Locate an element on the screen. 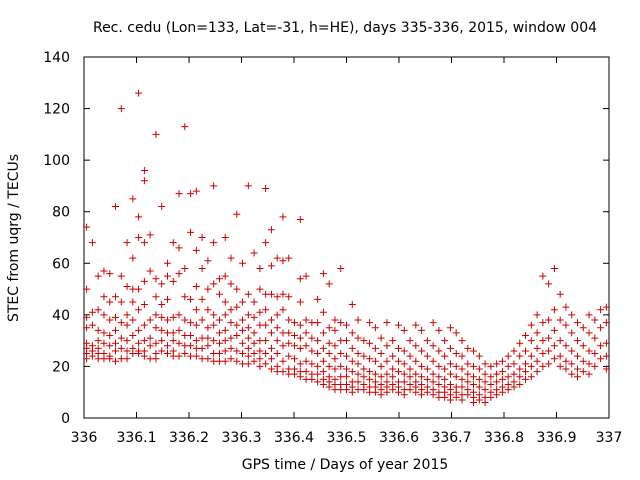  x-tick-label: 336.4 is located at coordinates (294, 438).